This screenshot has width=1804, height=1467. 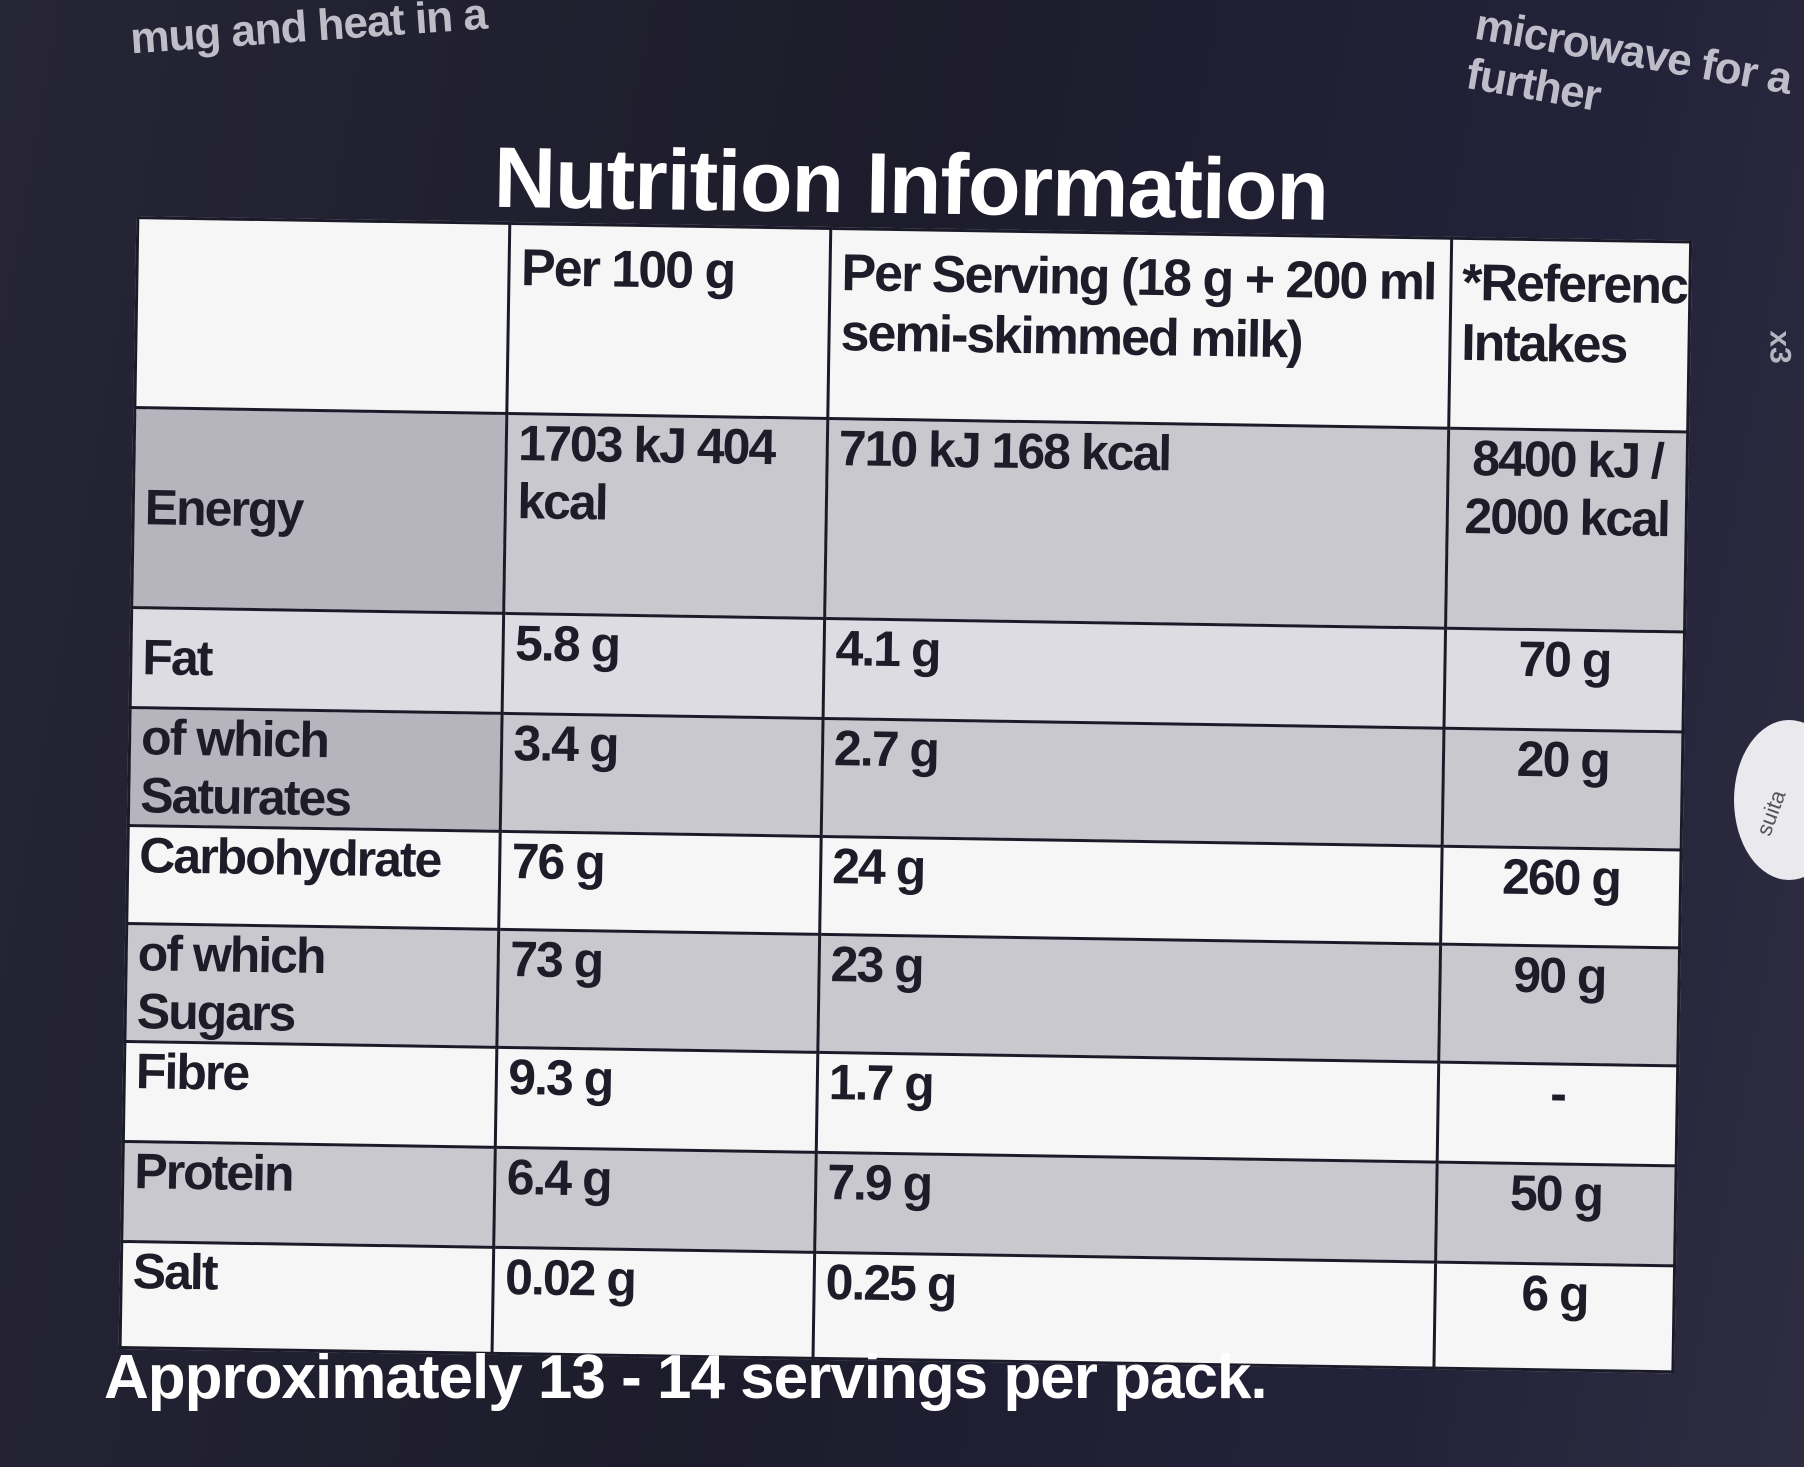 What do you see at coordinates (1566, 530) in the screenshot?
I see `energy-reference: 8400 kJ / 2000 kcal` at bounding box center [1566, 530].